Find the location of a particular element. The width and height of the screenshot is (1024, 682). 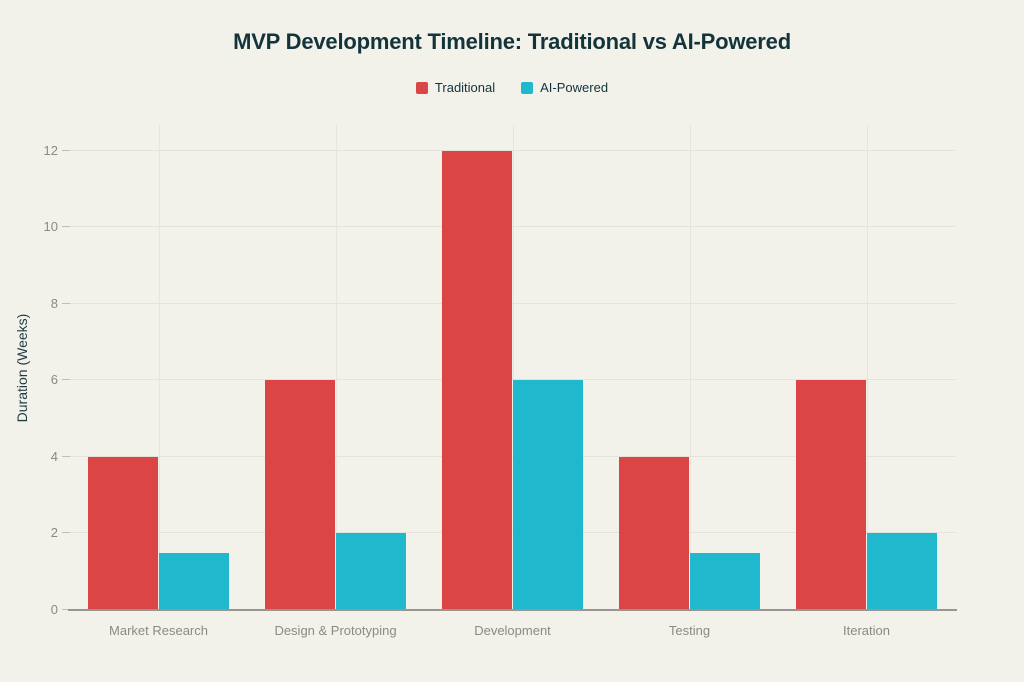

y-tick-label: 4 is located at coordinates (54, 456).